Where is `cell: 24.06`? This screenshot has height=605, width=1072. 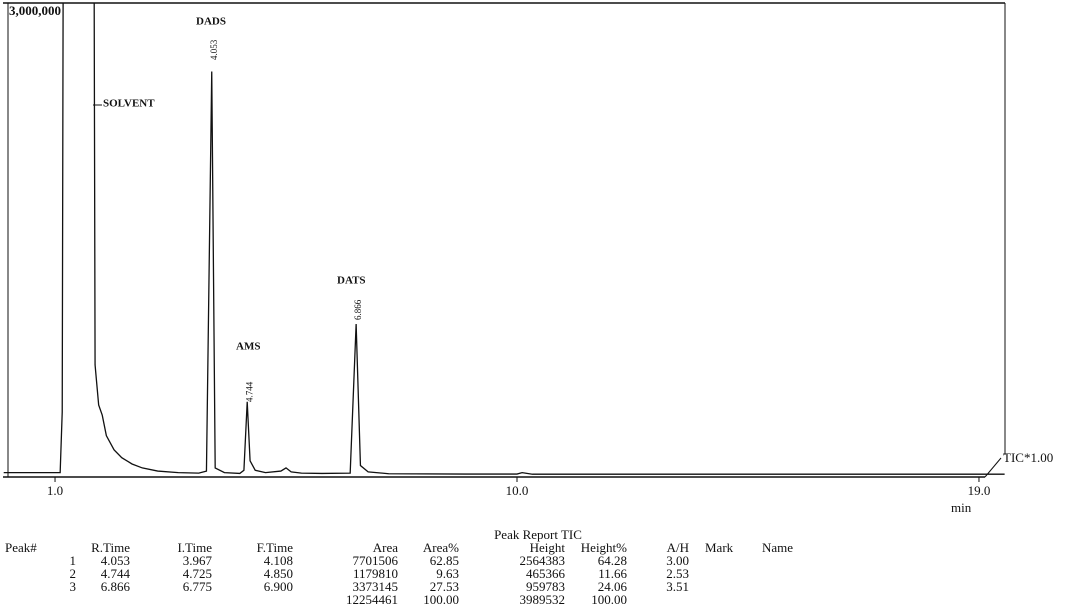
cell: 24.06 is located at coordinates (613, 586).